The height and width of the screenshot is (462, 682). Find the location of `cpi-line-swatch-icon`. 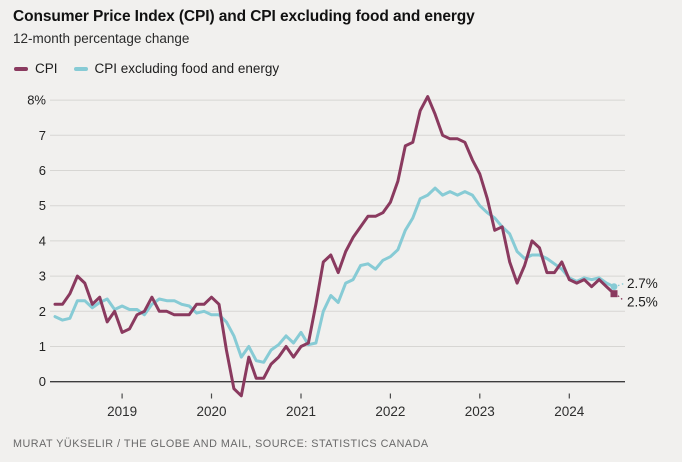

cpi-line-swatch-icon is located at coordinates (21, 68).